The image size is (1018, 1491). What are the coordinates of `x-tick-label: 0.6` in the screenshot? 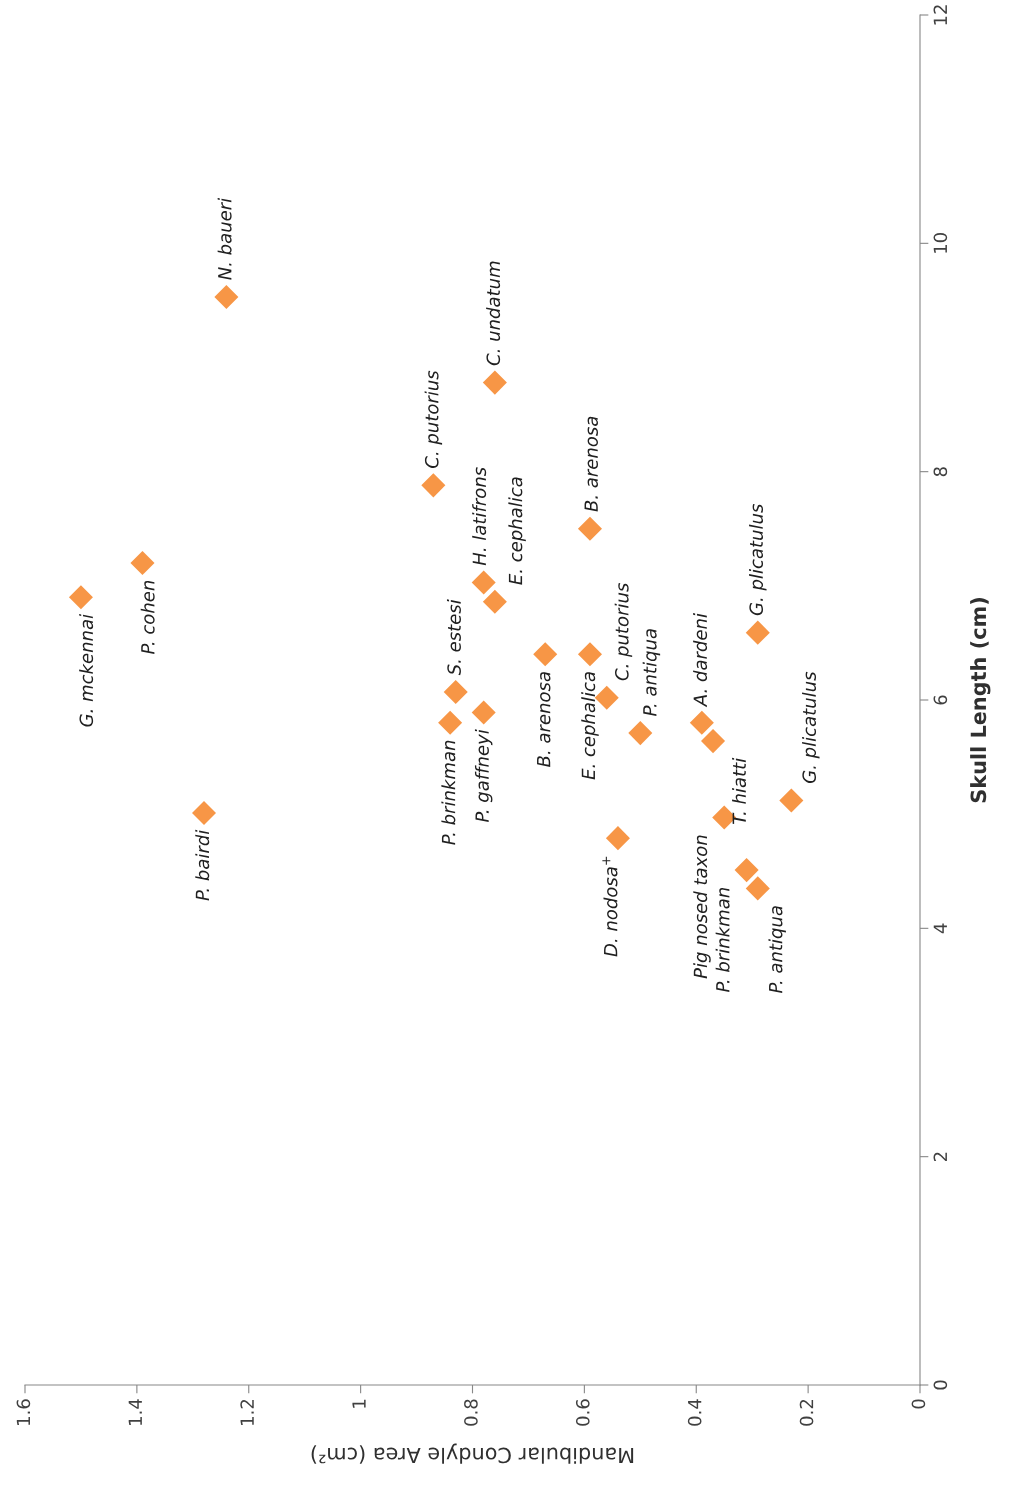 It's located at (582, 1412).